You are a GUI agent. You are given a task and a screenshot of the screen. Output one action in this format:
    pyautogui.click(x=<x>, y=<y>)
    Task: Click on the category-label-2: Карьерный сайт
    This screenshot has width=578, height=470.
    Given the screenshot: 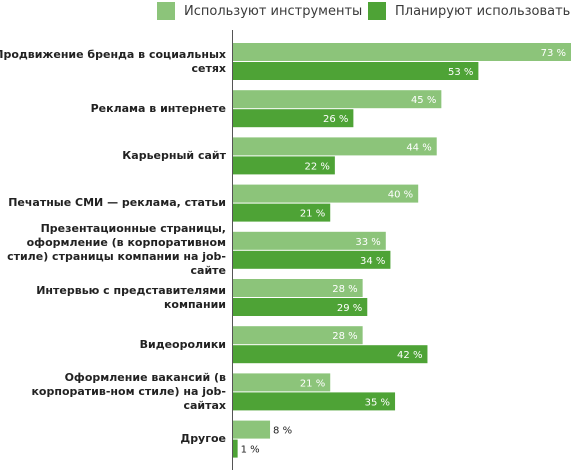 What is the action you would take?
    pyautogui.click(x=174, y=155)
    